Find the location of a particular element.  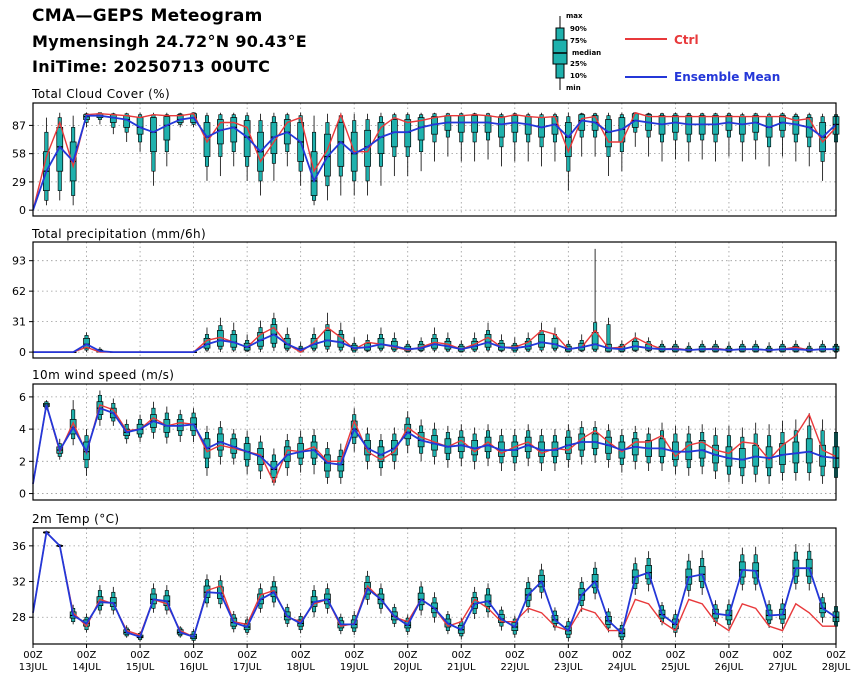

legend-mean-line is located at coordinates (646, 77).